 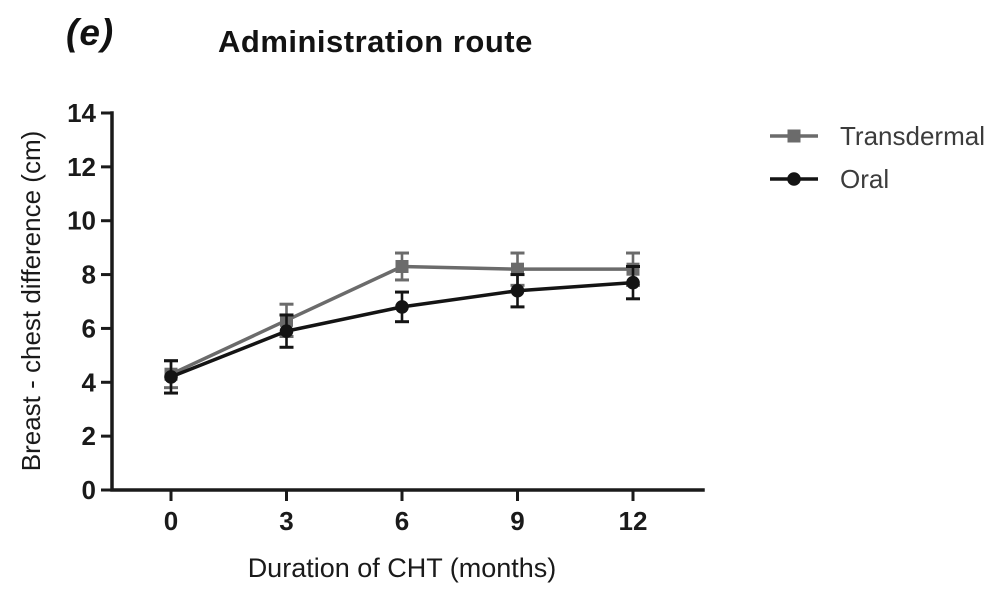 What do you see at coordinates (375, 41) in the screenshot?
I see `chart-title: Administration route` at bounding box center [375, 41].